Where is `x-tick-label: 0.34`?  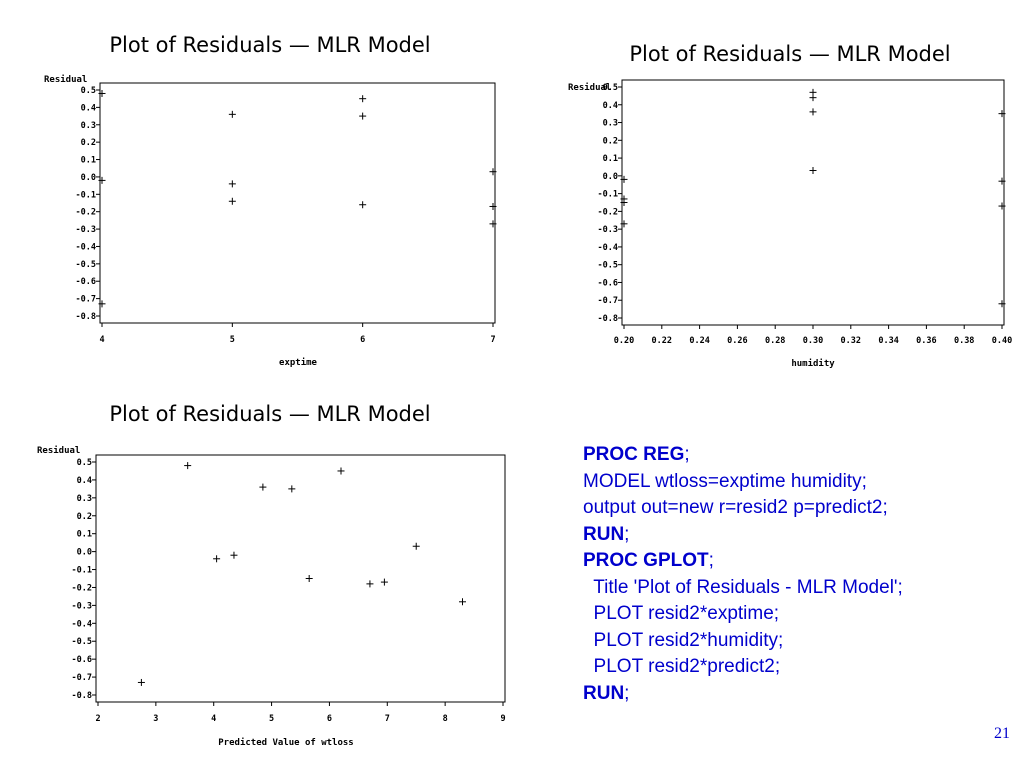 x-tick-label: 0.34 is located at coordinates (888, 341).